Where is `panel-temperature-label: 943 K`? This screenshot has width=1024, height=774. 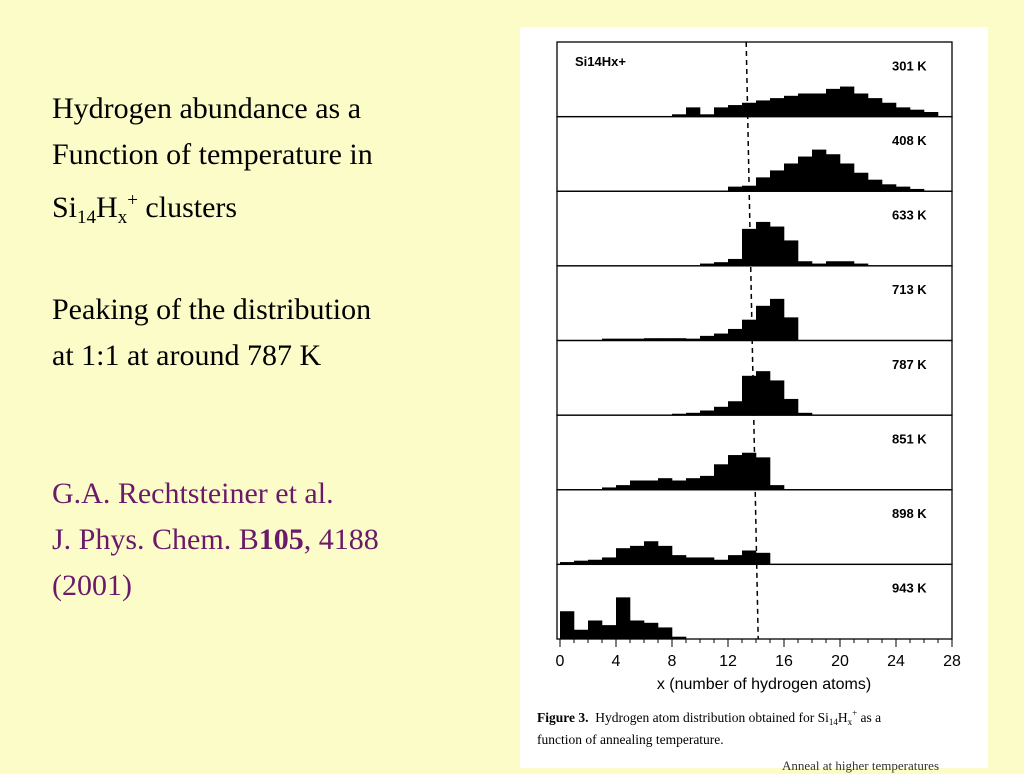
panel-temperature-label: 943 K is located at coordinates (909, 588).